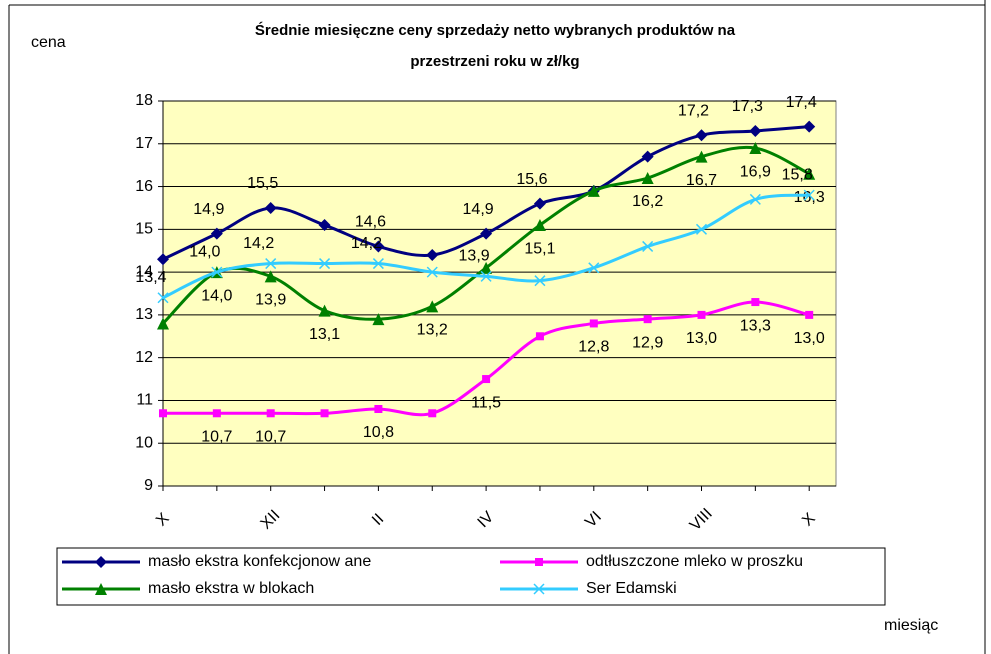 Image resolution: width=991 pixels, height=654 pixels. What do you see at coordinates (208, 209) in the screenshot?
I see `data-label: 14,9` at bounding box center [208, 209].